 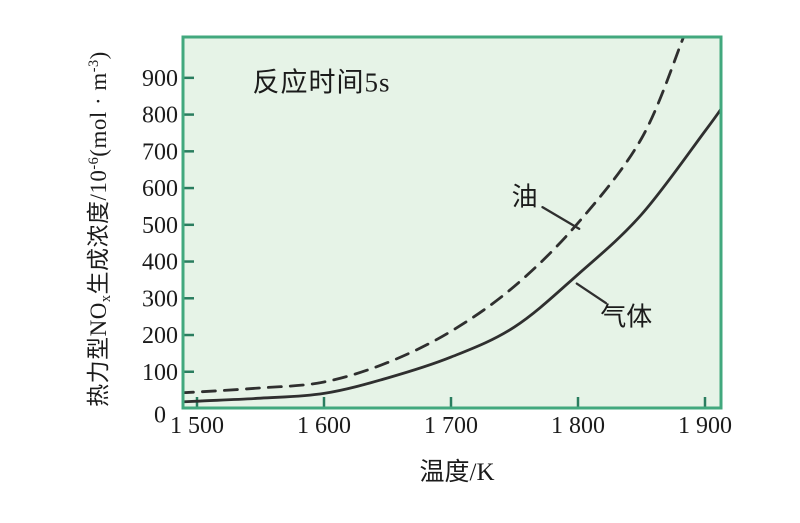 I want to click on y-axis-title-segment: (mol · m, so click(x=98, y=114).